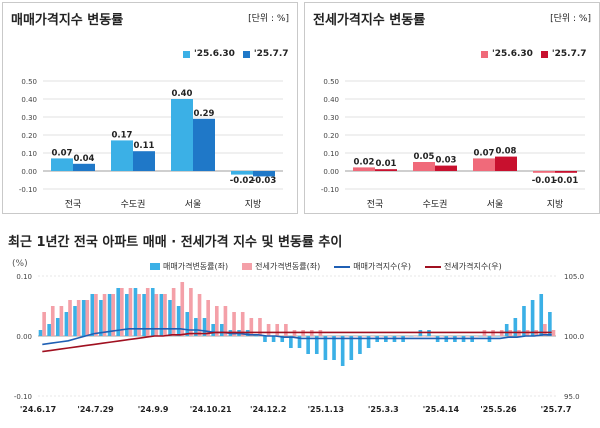  What do you see at coordinates (512, 54) in the screenshot?
I see `legend-label: '25.6.30` at bounding box center [512, 54].